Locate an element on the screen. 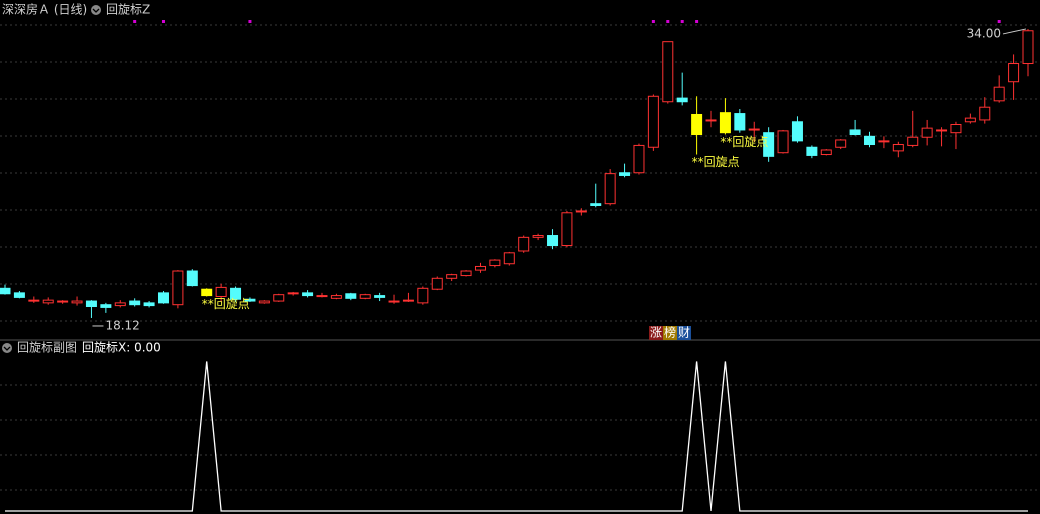 Image resolution: width=1040 pixels, height=514 pixels. sub-title: 回旋标副图 is located at coordinates (47, 348).